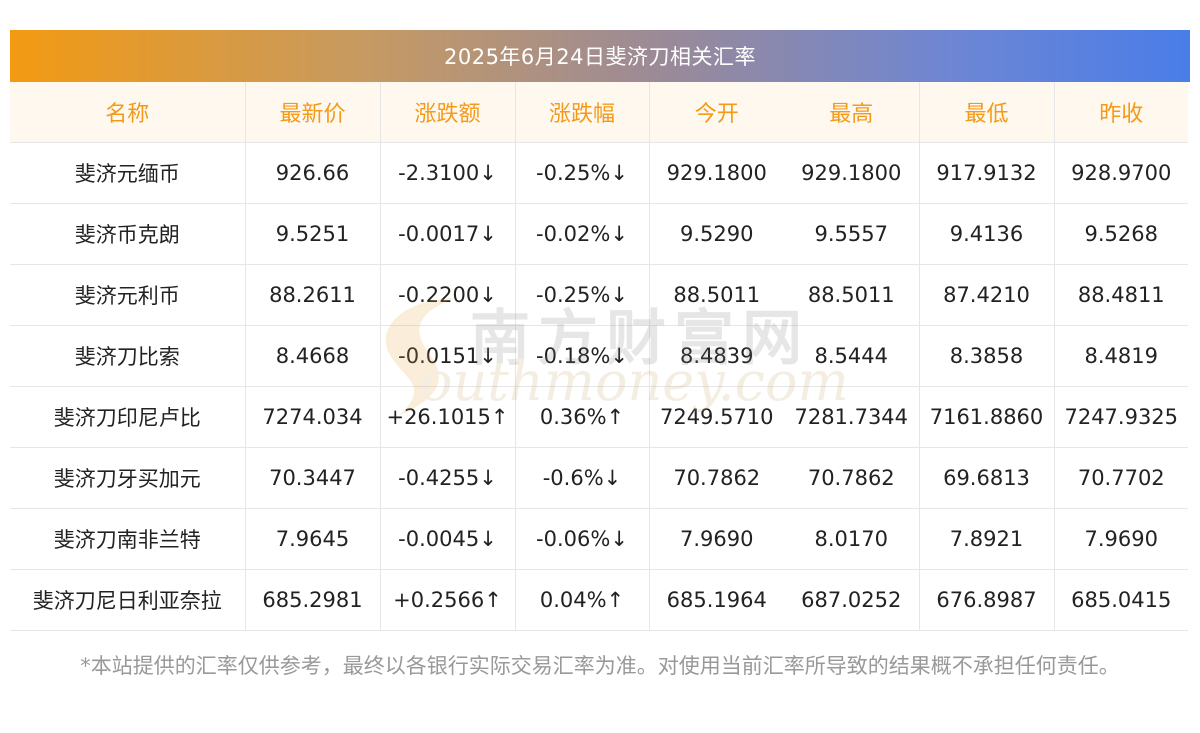 This screenshot has width=1200, height=733. Describe the element at coordinates (986, 600) in the screenshot. I see `cell-low: 676.8987` at that location.